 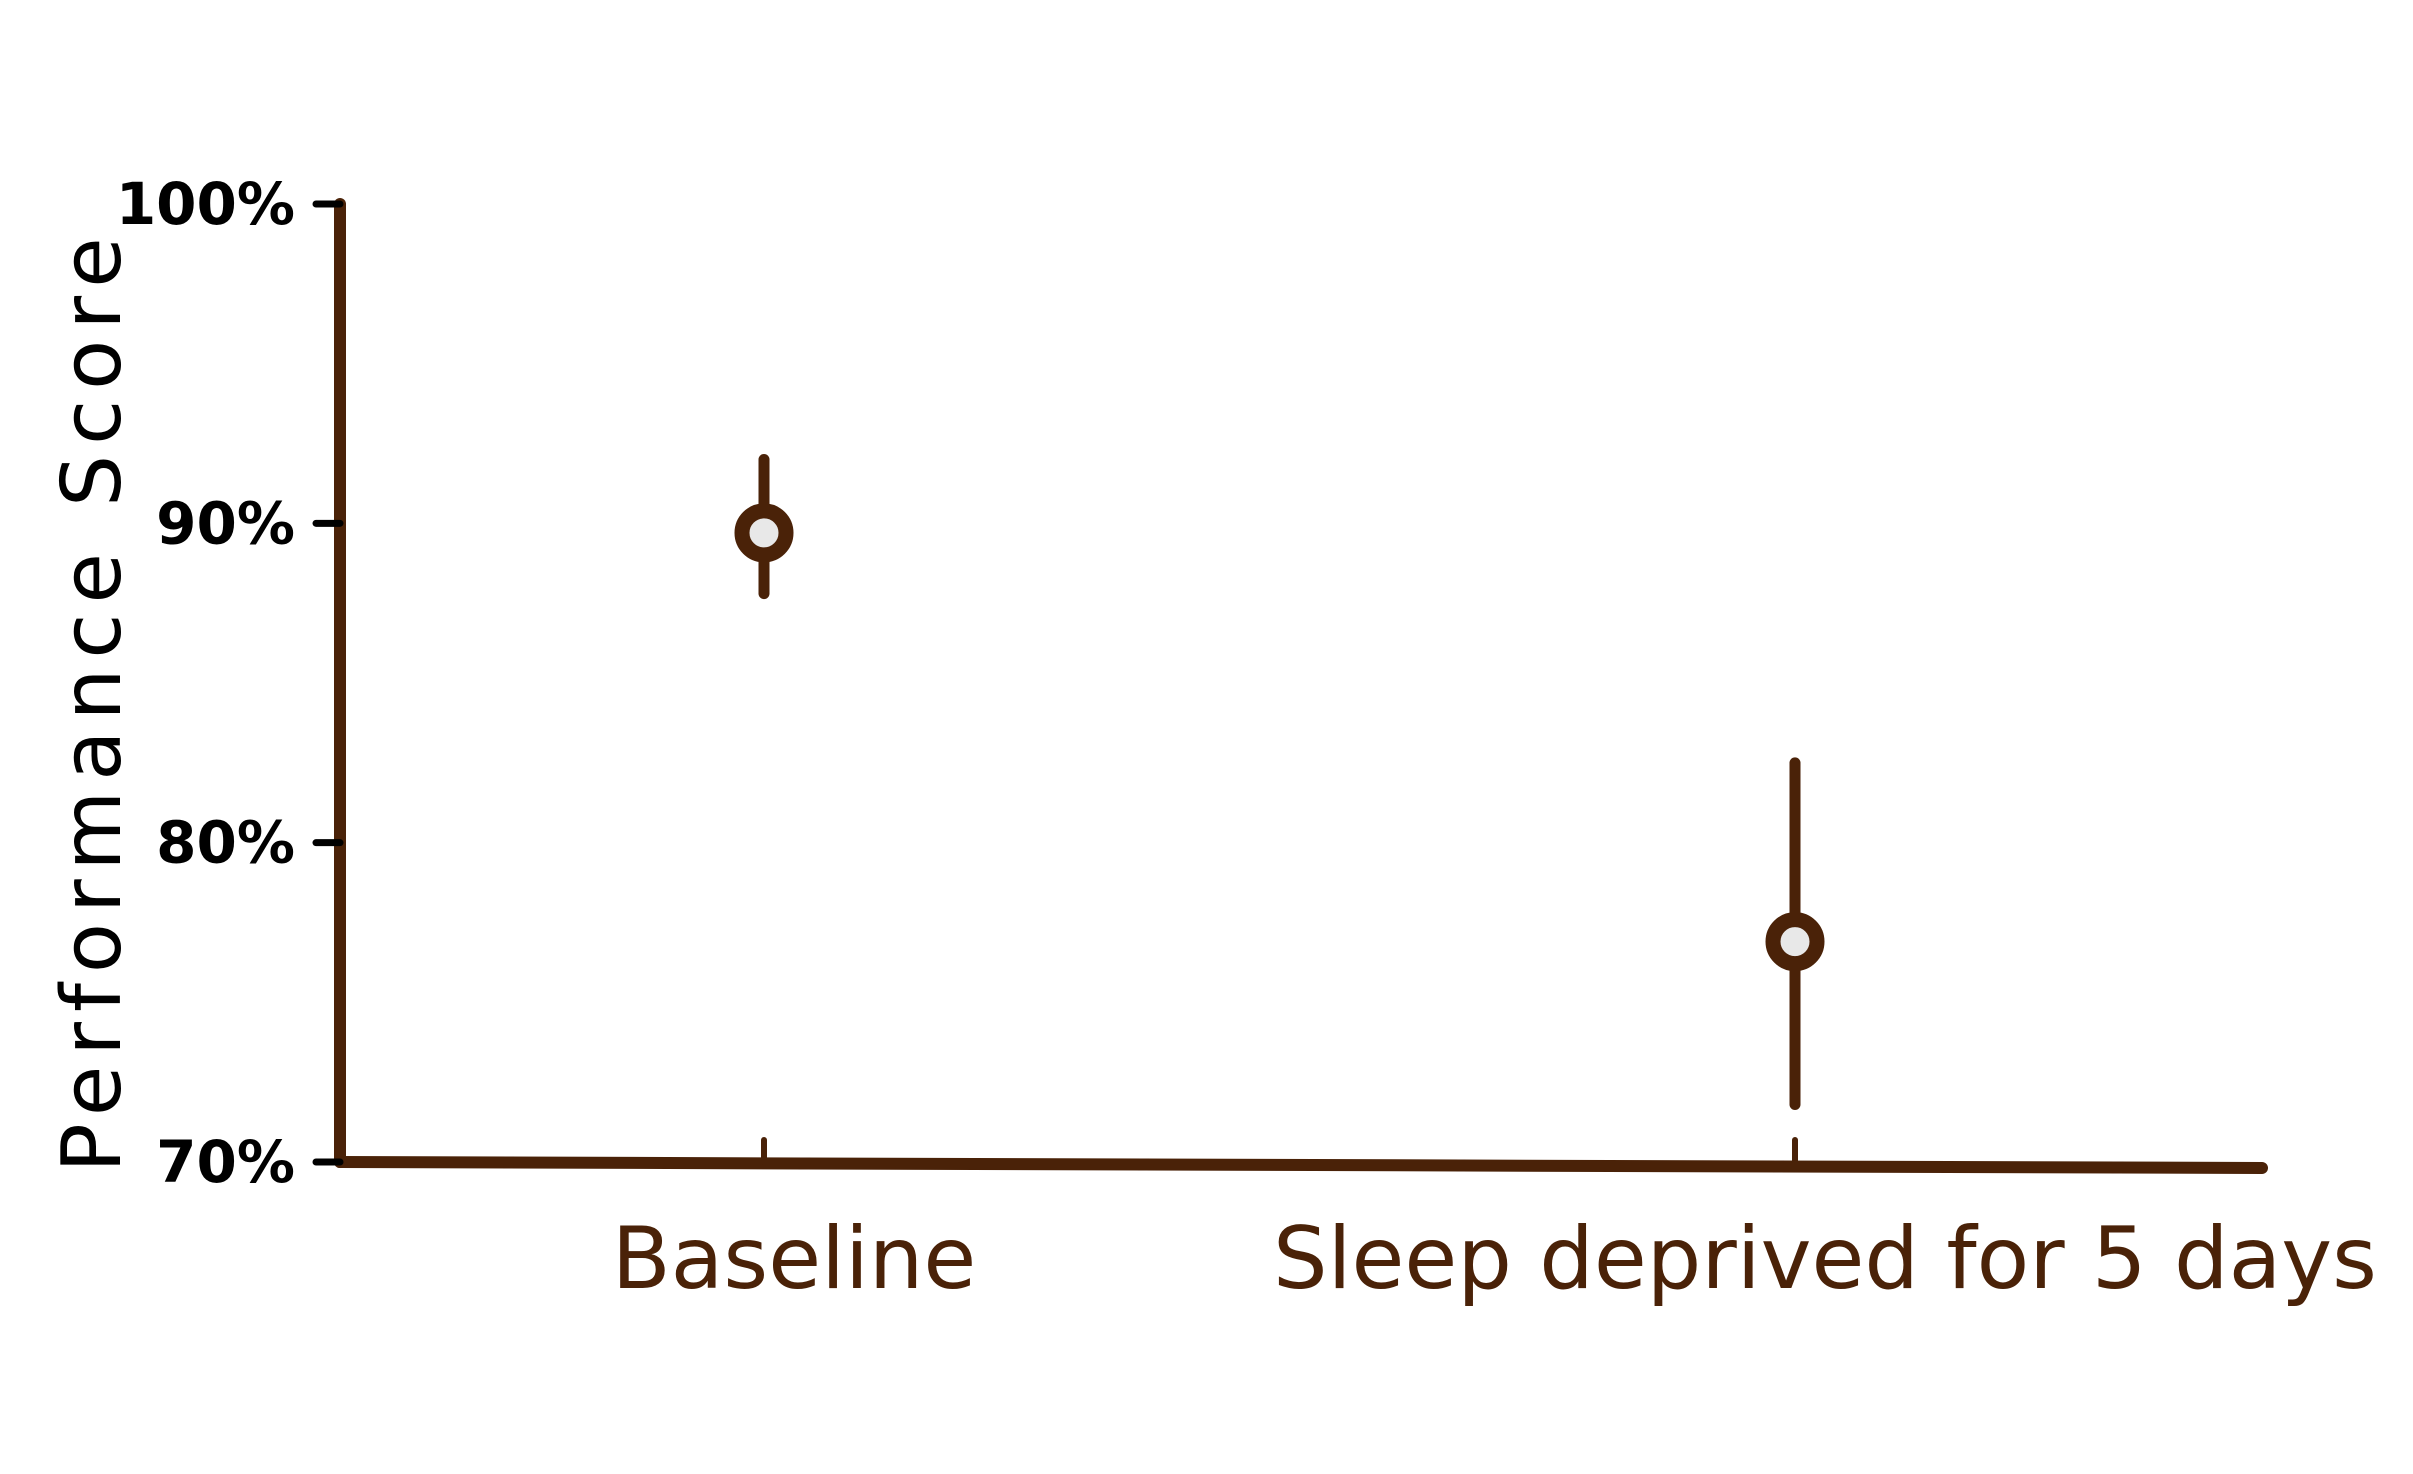 What do you see at coordinates (230, 683) in the screenshot?
I see `y-ticks: 70% 80% 90% 100%` at bounding box center [230, 683].